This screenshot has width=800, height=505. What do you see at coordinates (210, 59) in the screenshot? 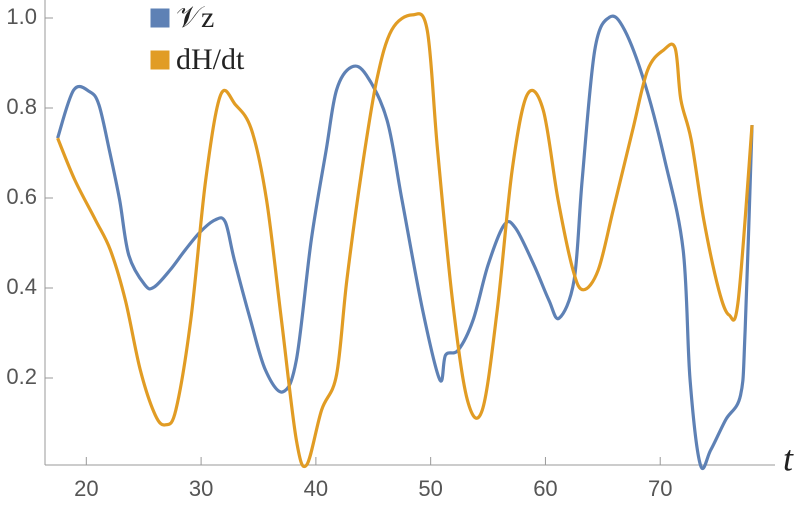
I see `legend-label: dH/dt` at bounding box center [210, 59].